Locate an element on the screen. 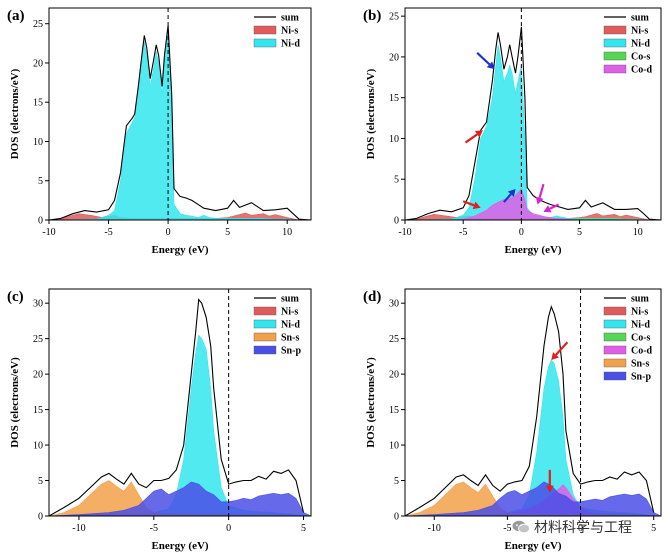 The width and height of the screenshot is (670, 557). legend-item-co-d: Co-d is located at coordinates (628, 351).